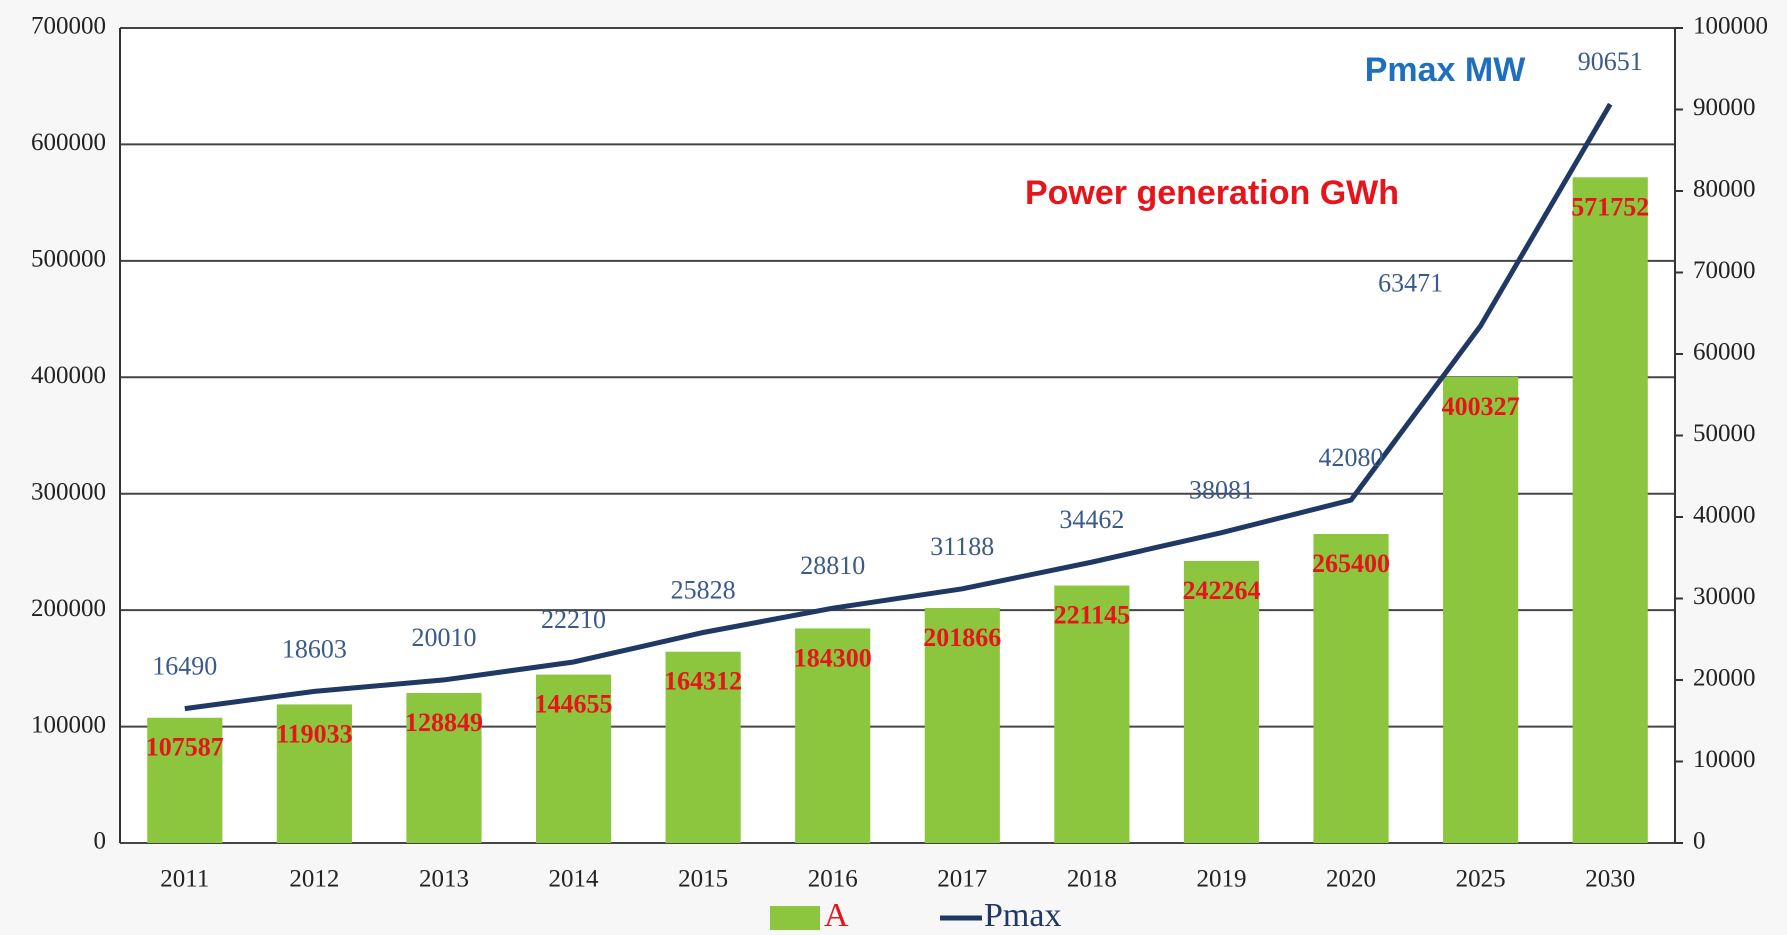 The height and width of the screenshot is (935, 1787). I want to click on y-tick-label: 0, so click(100, 841).